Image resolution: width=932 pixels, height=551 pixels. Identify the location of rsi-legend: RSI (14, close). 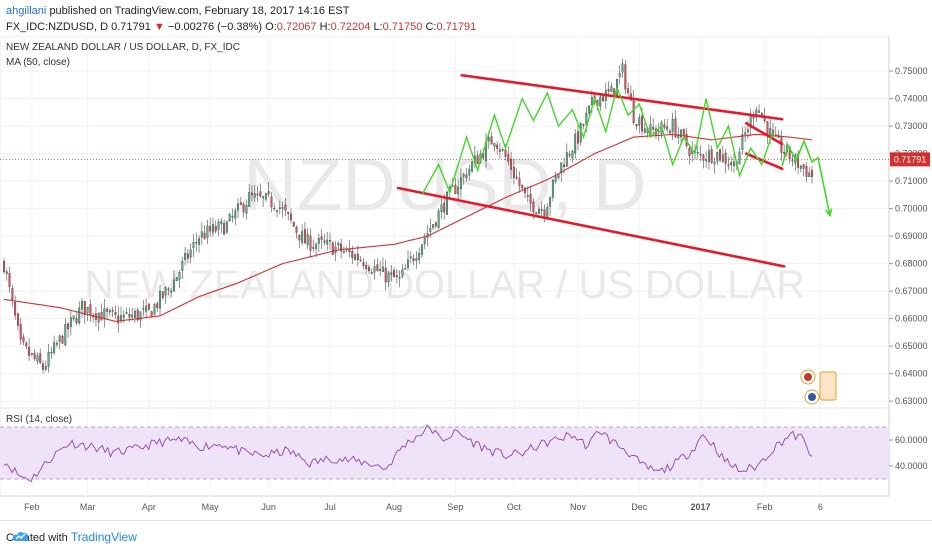
(39, 419).